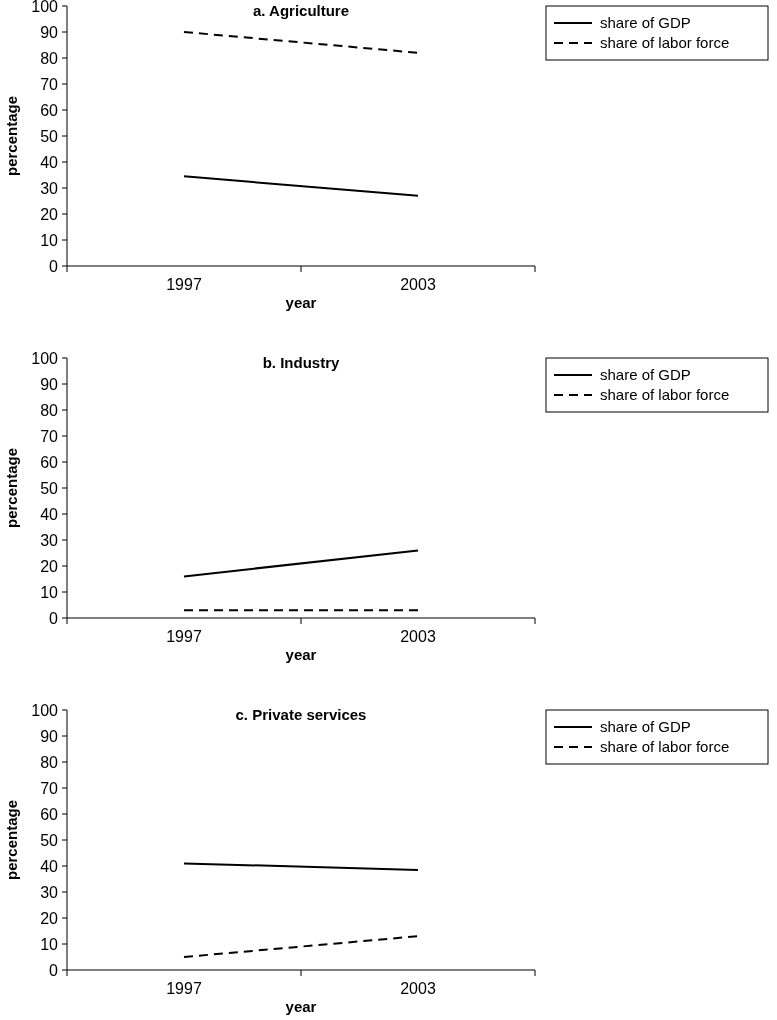  Describe the element at coordinates (301, 10) in the screenshot. I see `chart-title: a. Agriculture` at that location.